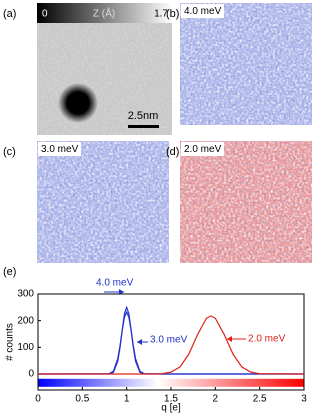 Image resolution: width=320 pixels, height=416 pixels. What do you see at coordinates (304, 399) in the screenshot?
I see `x-tick-label: 3` at bounding box center [304, 399].